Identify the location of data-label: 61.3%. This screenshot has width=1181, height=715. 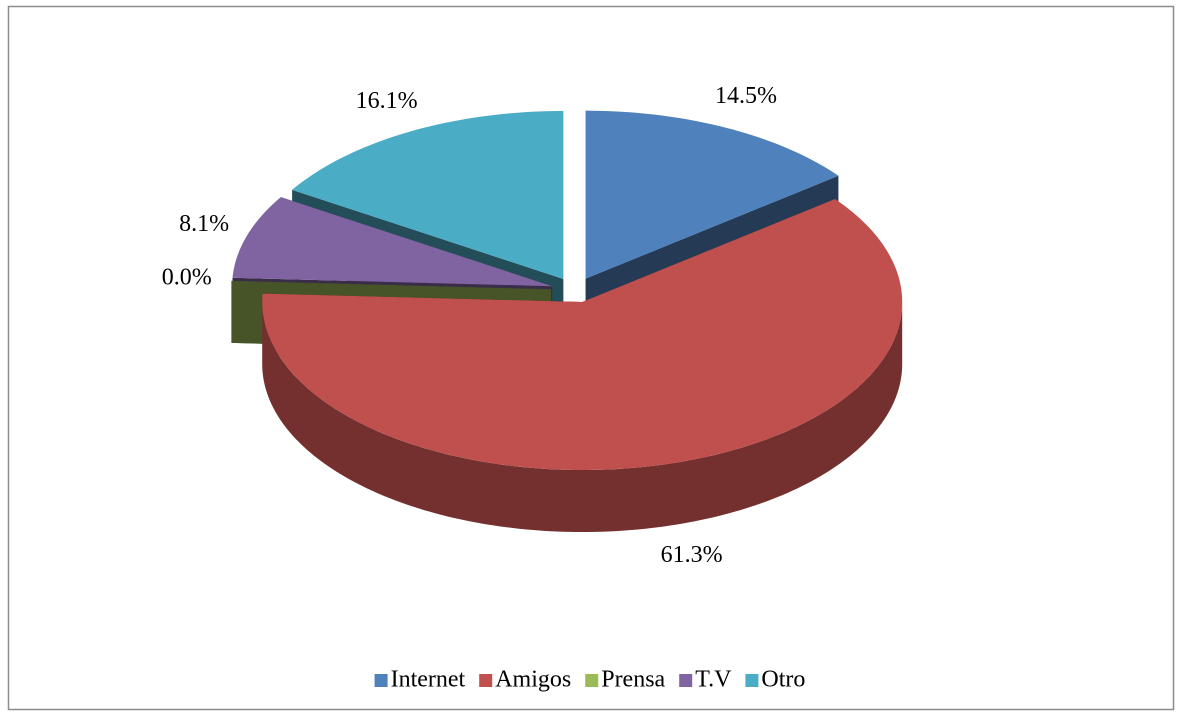
(692, 555).